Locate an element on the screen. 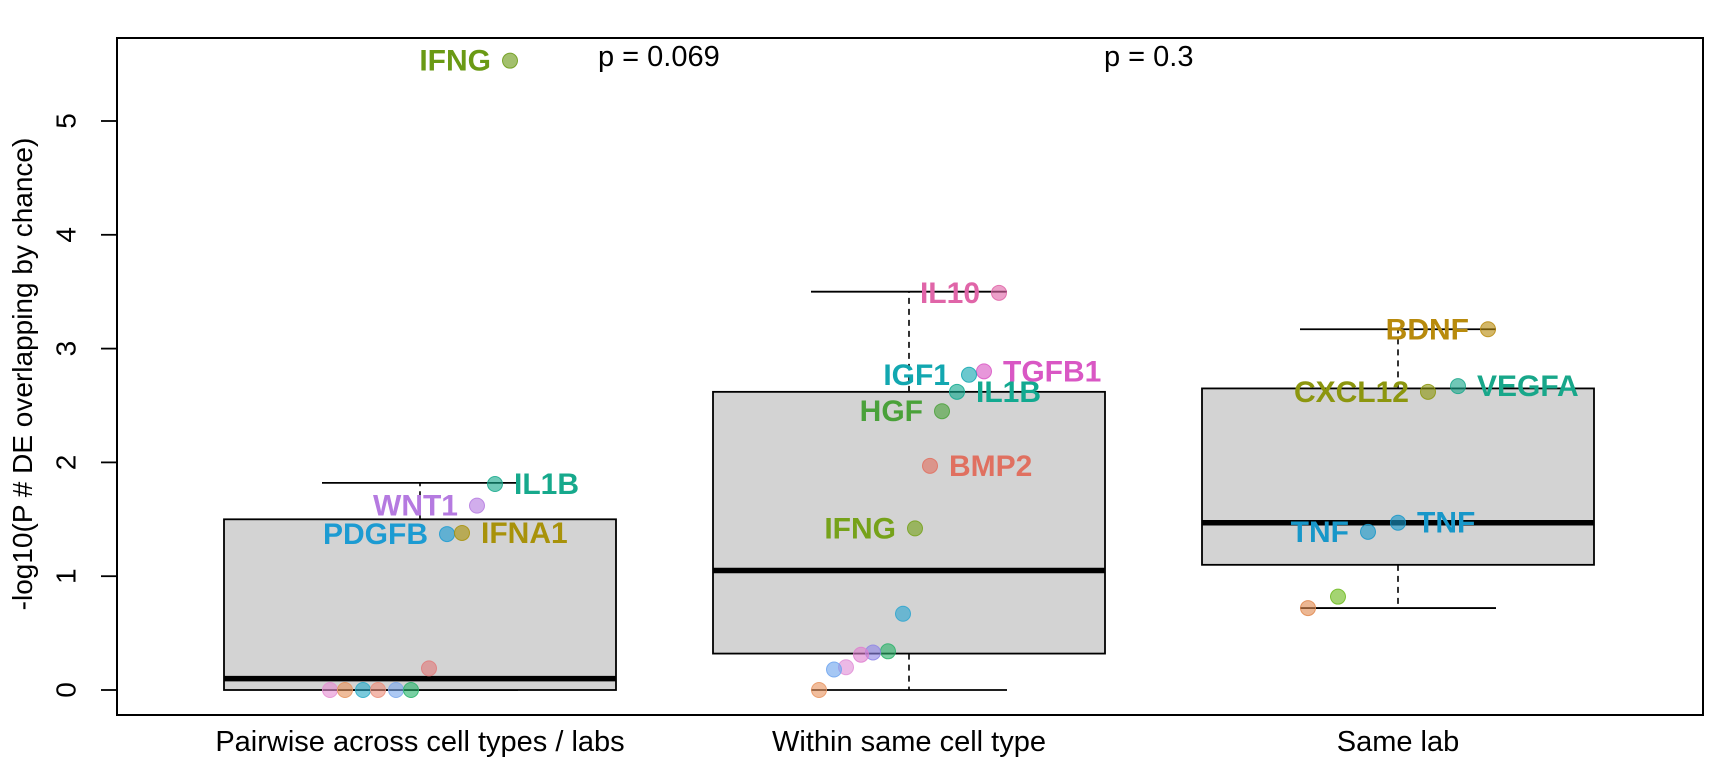 This screenshot has width=1728, height=768. x-category-label: Within same cell type is located at coordinates (909, 742).